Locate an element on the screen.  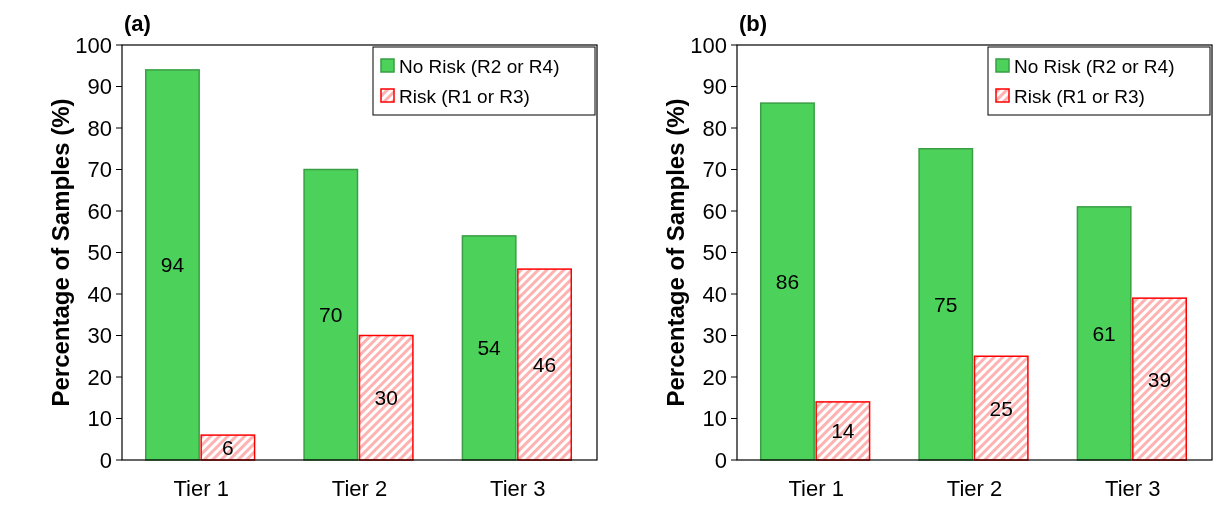
data-label: 46 is located at coordinates (544, 365).